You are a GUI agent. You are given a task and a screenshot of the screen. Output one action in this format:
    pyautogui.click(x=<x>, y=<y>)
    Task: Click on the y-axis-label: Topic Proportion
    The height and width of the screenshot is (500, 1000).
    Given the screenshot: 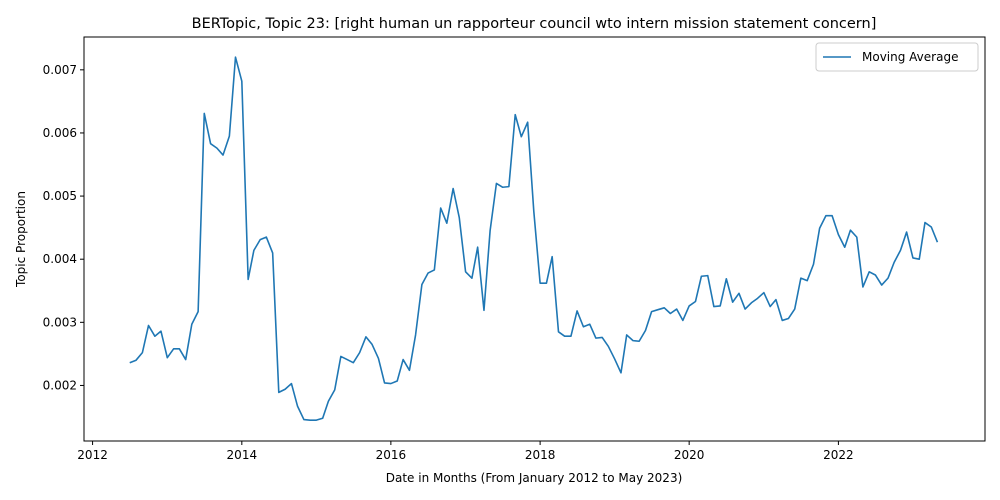 What is the action you would take?
    pyautogui.click(x=21, y=239)
    